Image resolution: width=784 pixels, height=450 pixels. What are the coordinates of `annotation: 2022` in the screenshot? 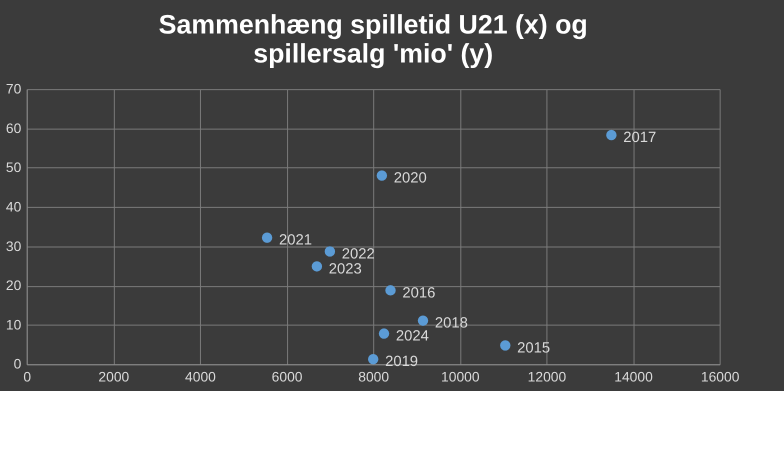 It's located at (358, 254).